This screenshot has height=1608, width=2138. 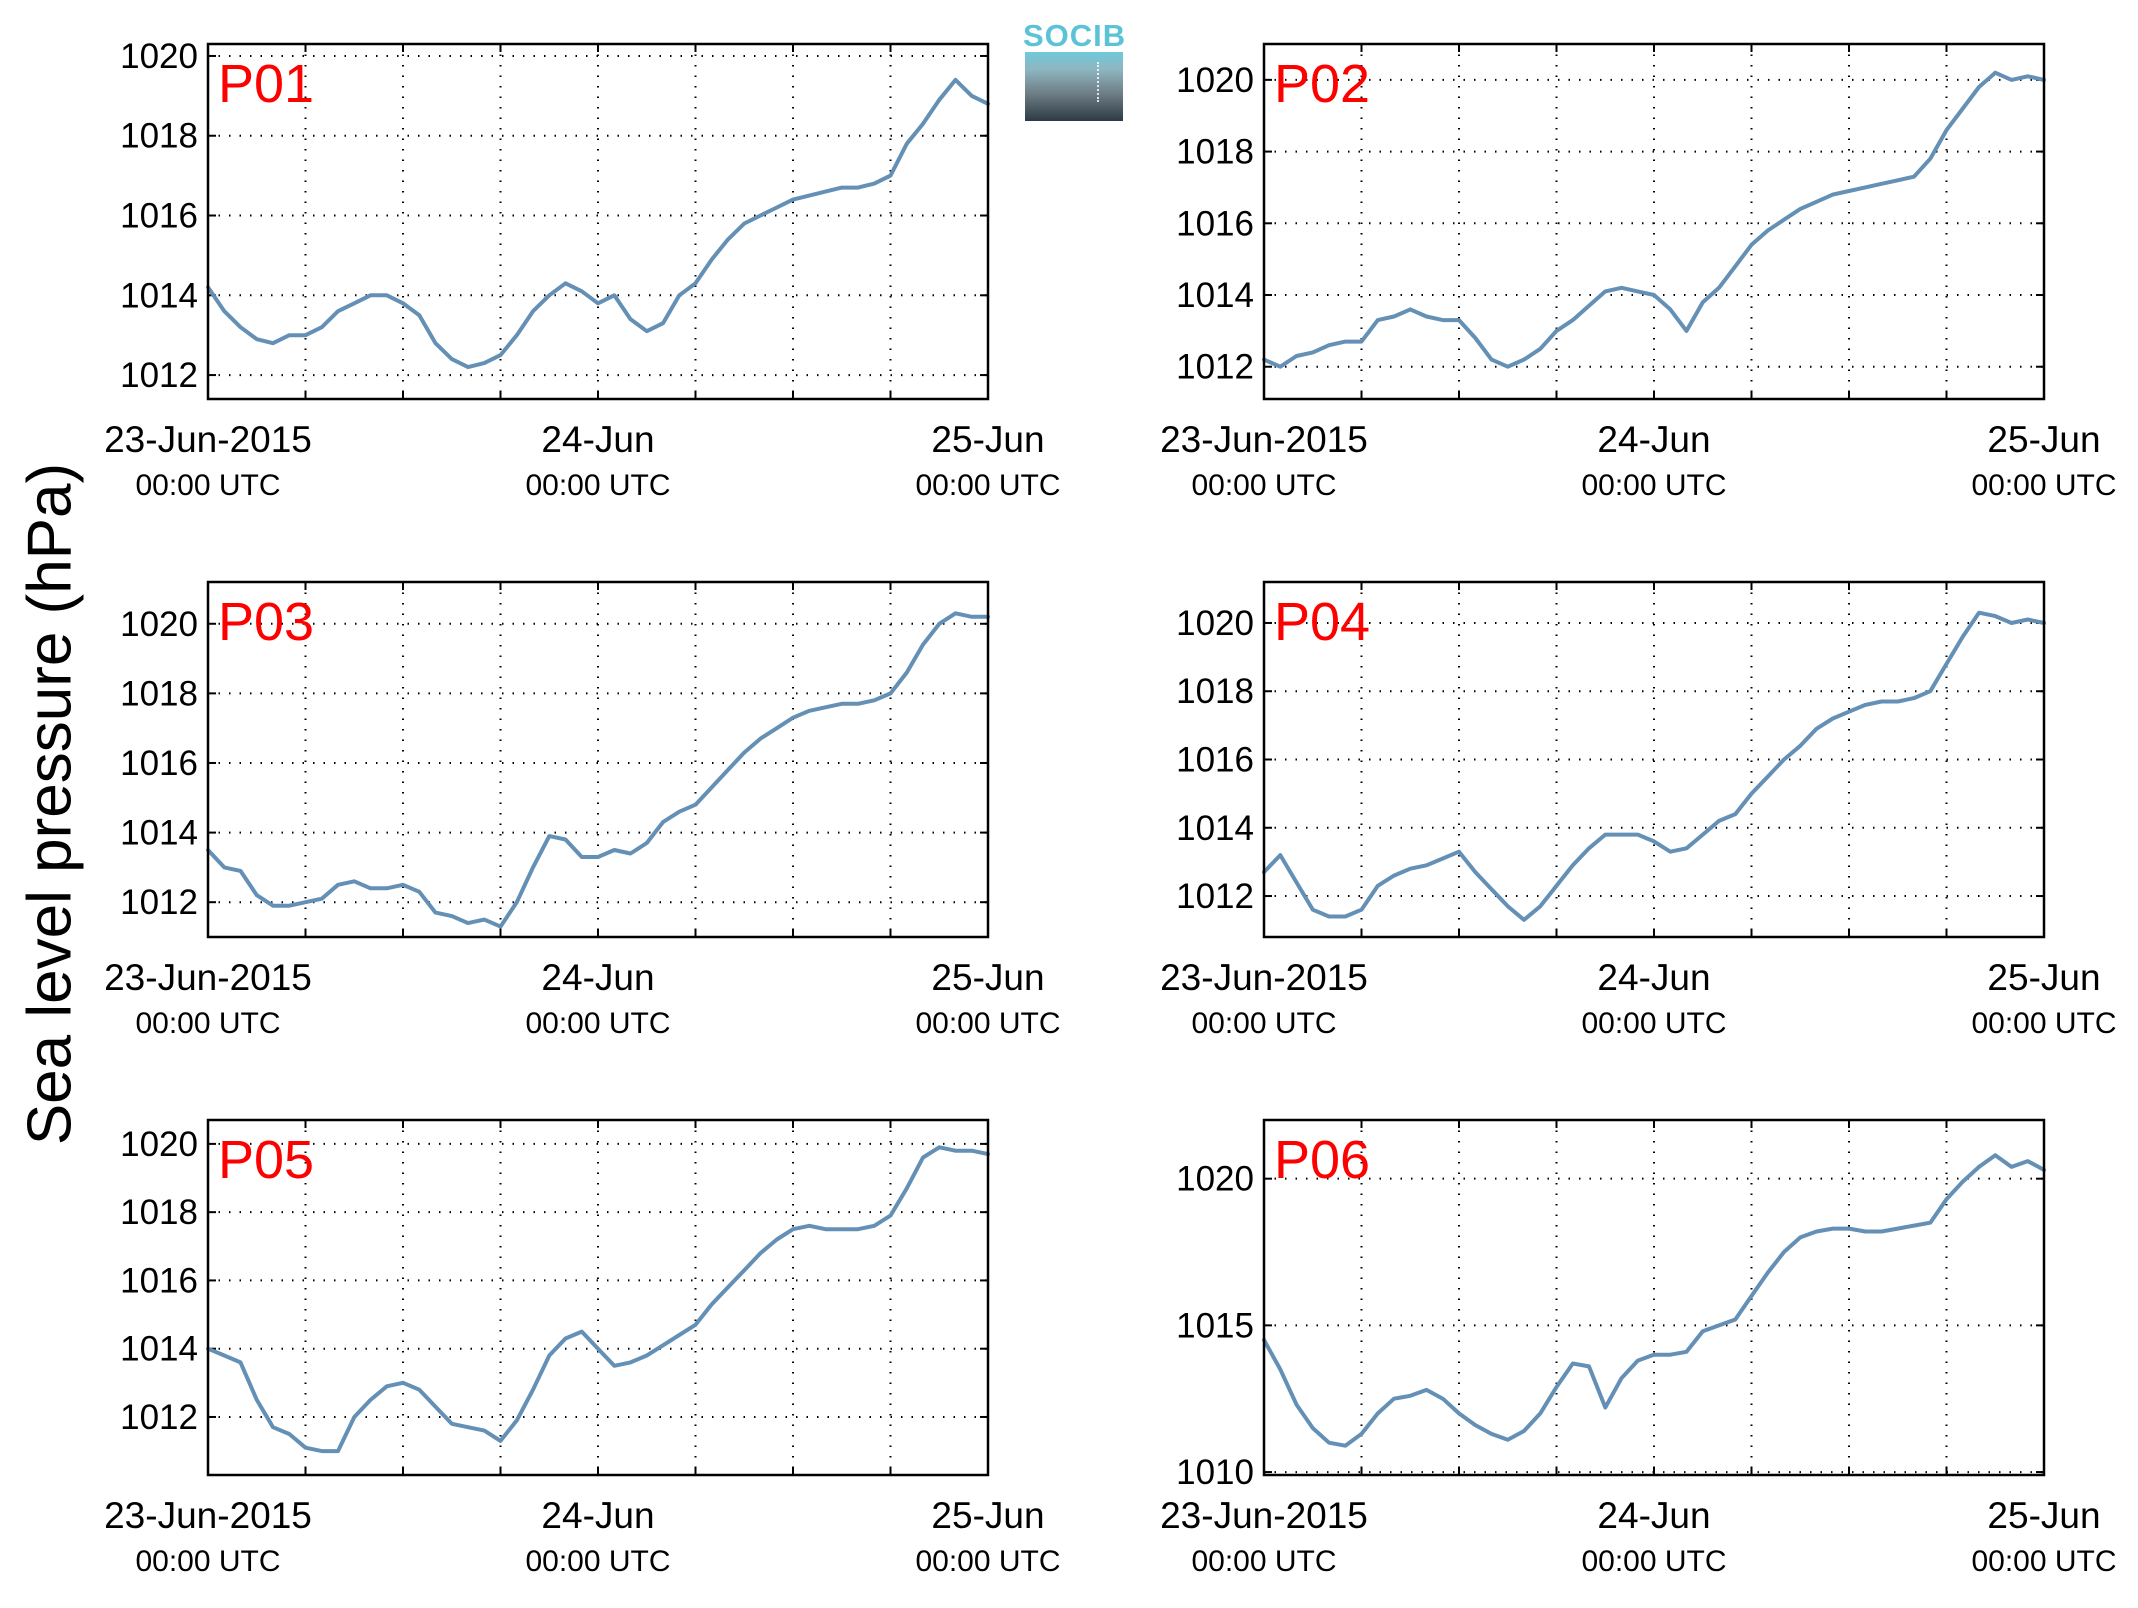 What do you see at coordinates (1322, 622) in the screenshot?
I see `station-label: P04` at bounding box center [1322, 622].